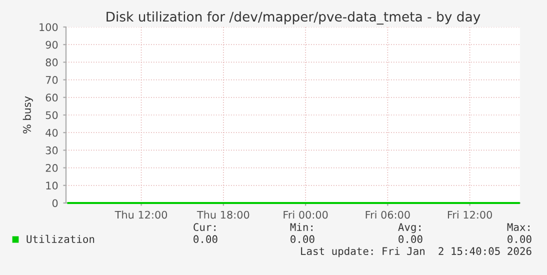 This screenshot has width=547, height=275. What do you see at coordinates (52, 44) in the screenshot?
I see `y-tick-label: 90` at bounding box center [52, 44].